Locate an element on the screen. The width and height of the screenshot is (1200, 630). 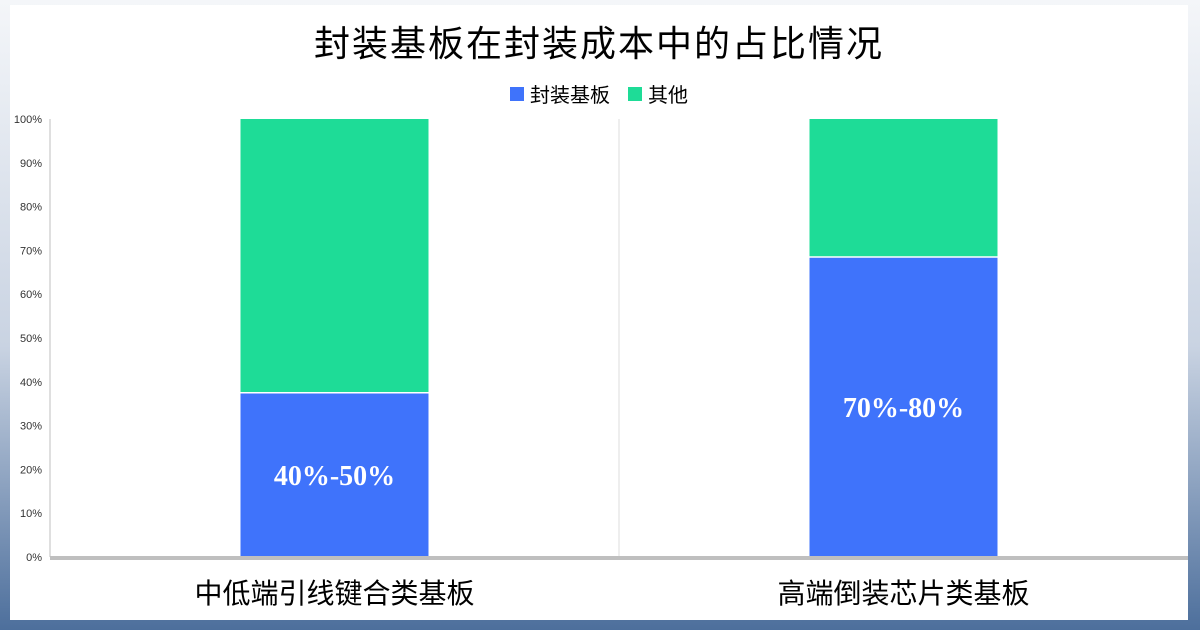
legend-label-series-1: 封装基板 is located at coordinates (570, 95).